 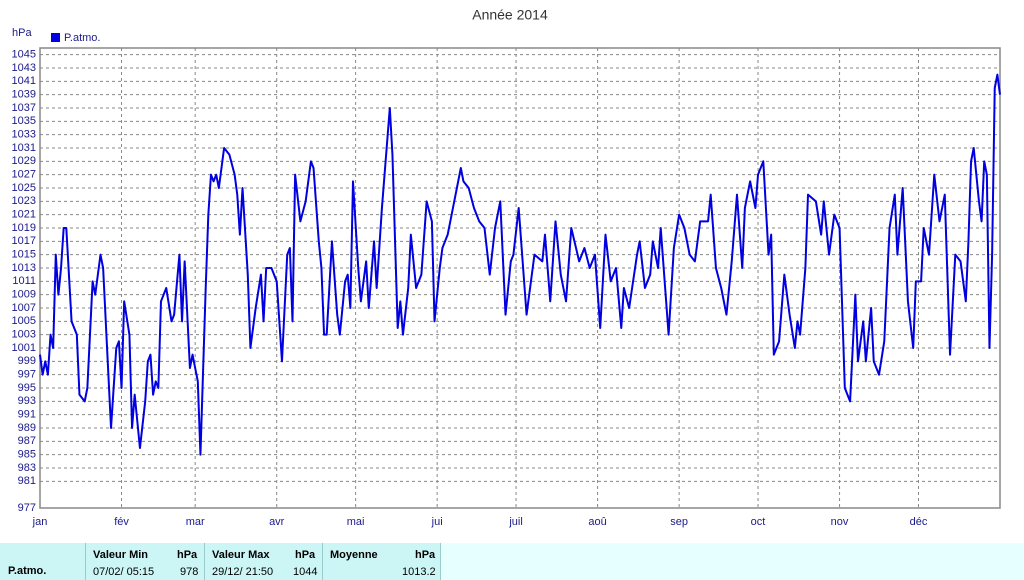 I want to click on y-tick-label: 1045, so click(x=24, y=55).